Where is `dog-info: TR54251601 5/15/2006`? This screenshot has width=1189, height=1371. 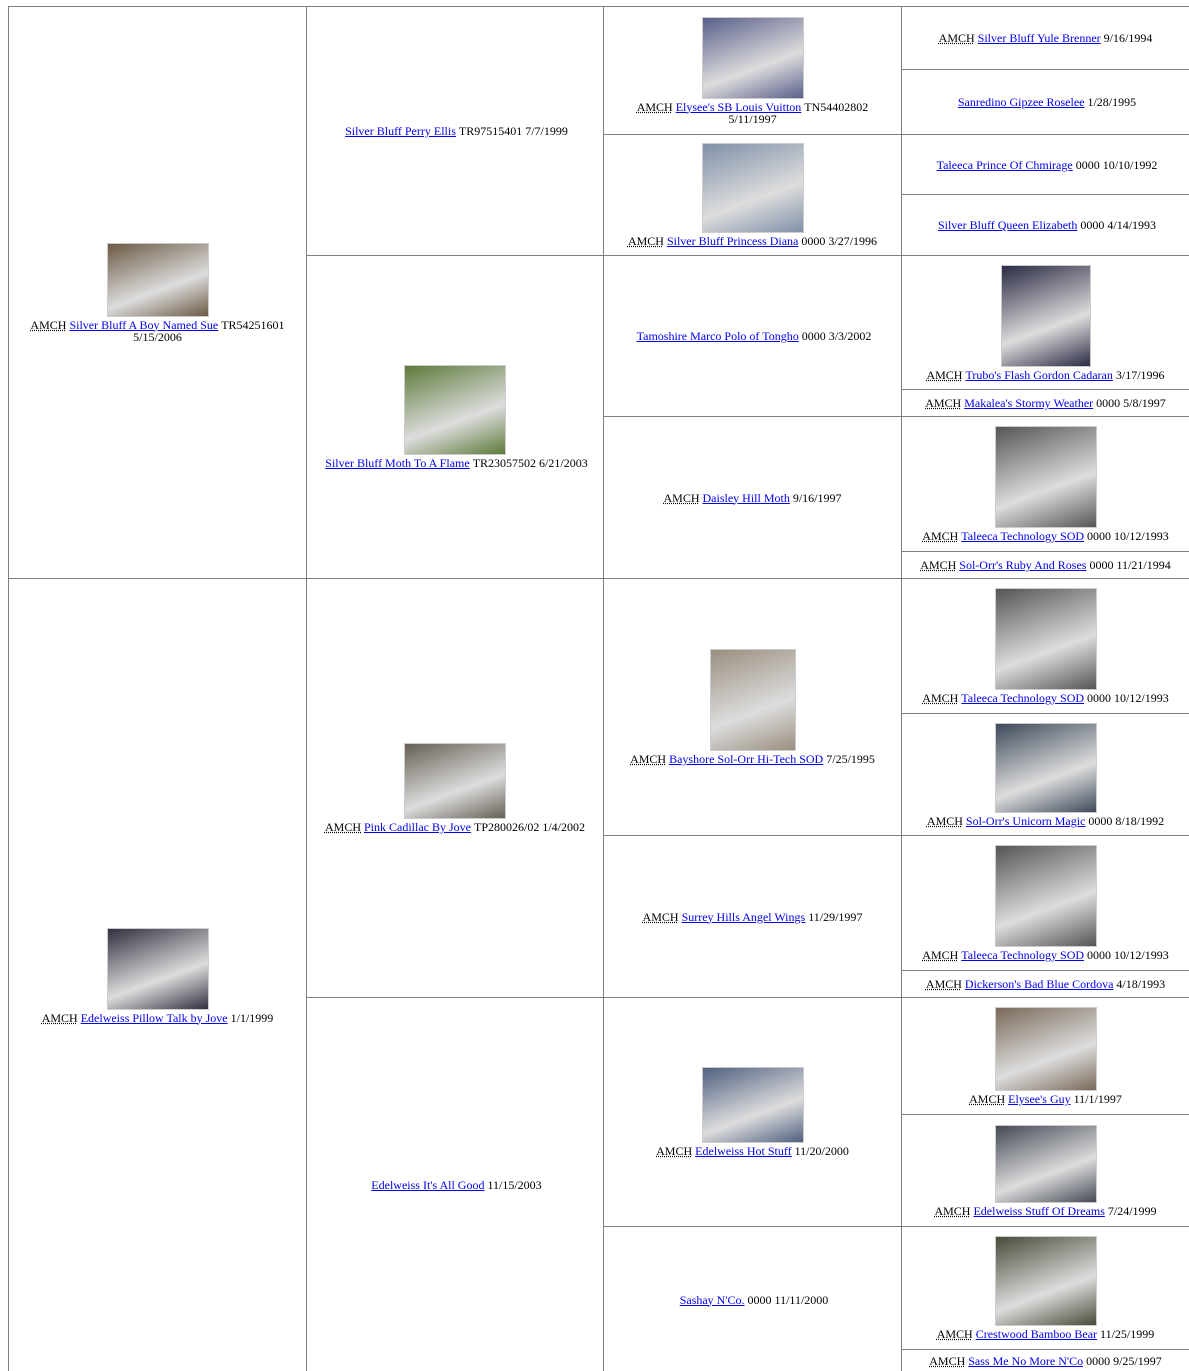 dog-info: TR54251601 5/15/2006 is located at coordinates (209, 330).